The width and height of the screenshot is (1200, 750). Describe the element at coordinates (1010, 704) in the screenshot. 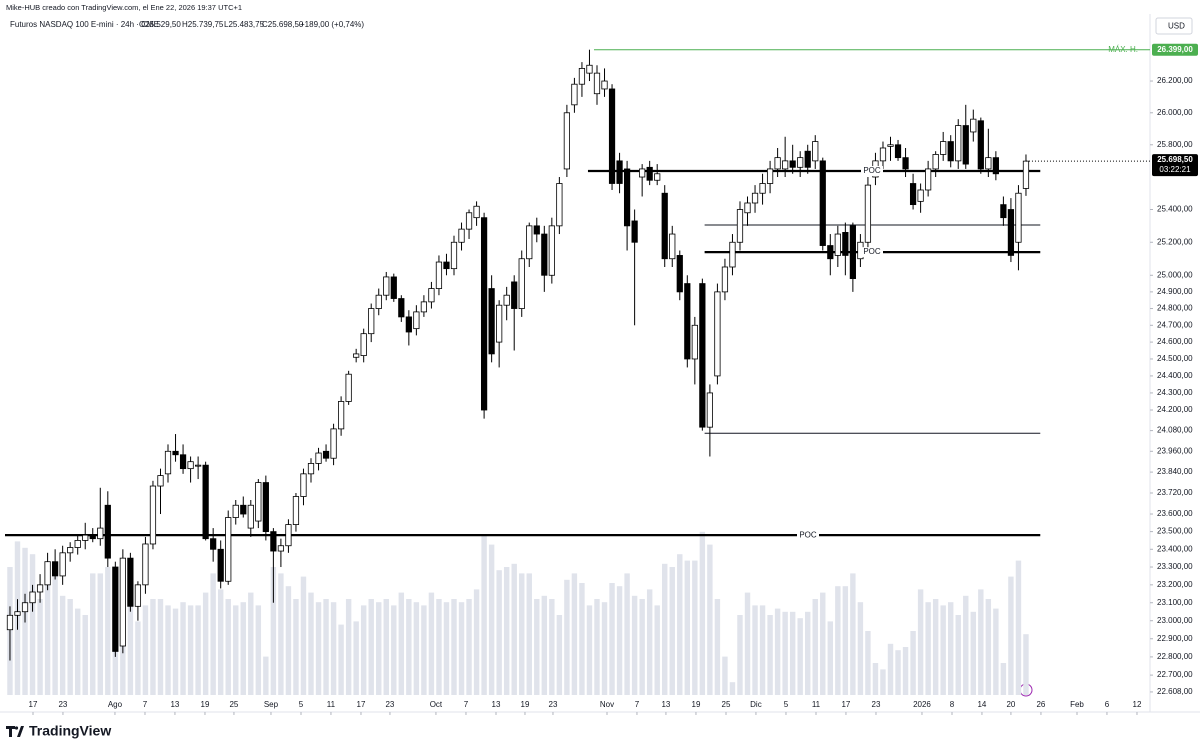

I see `x-tick-label: 20` at that location.